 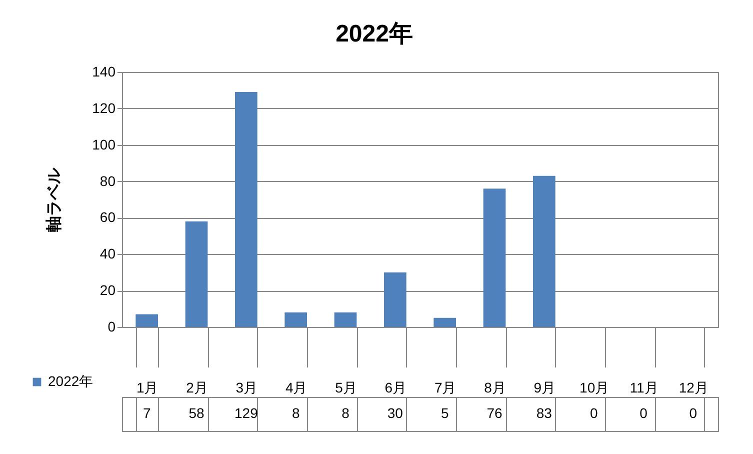 I want to click on y-tick-label: 140, so click(x=104, y=72).